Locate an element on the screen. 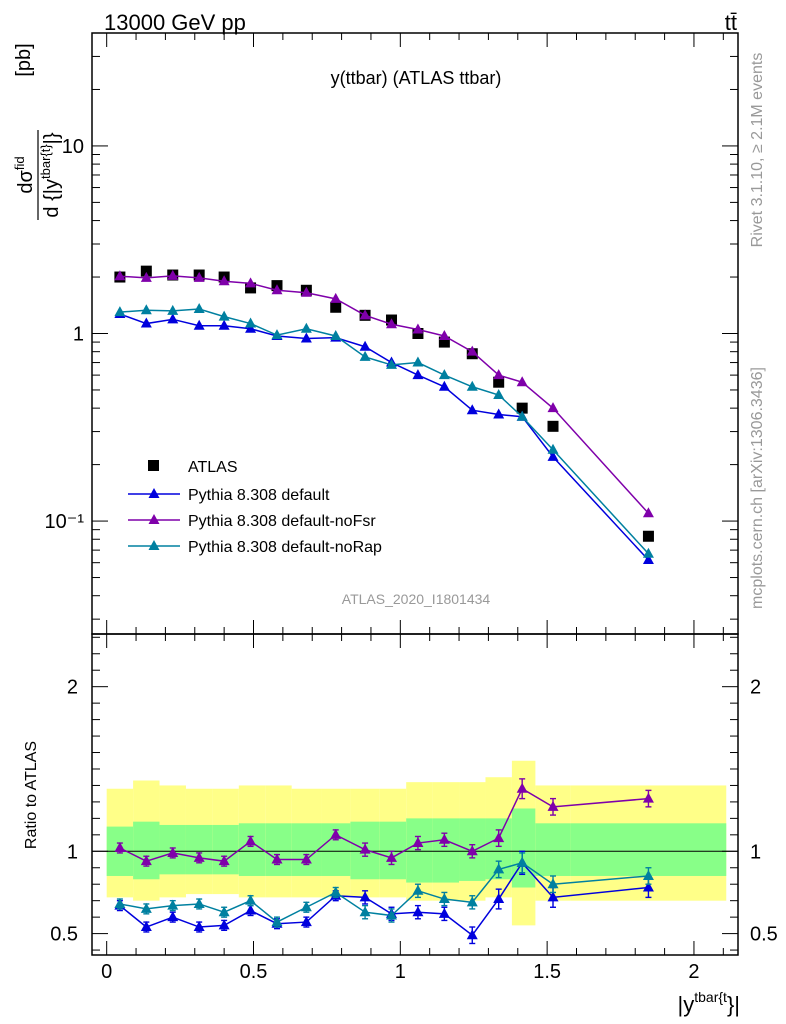  analysis-id: ATLAS_2020_I1801434 is located at coordinates (416, 599).